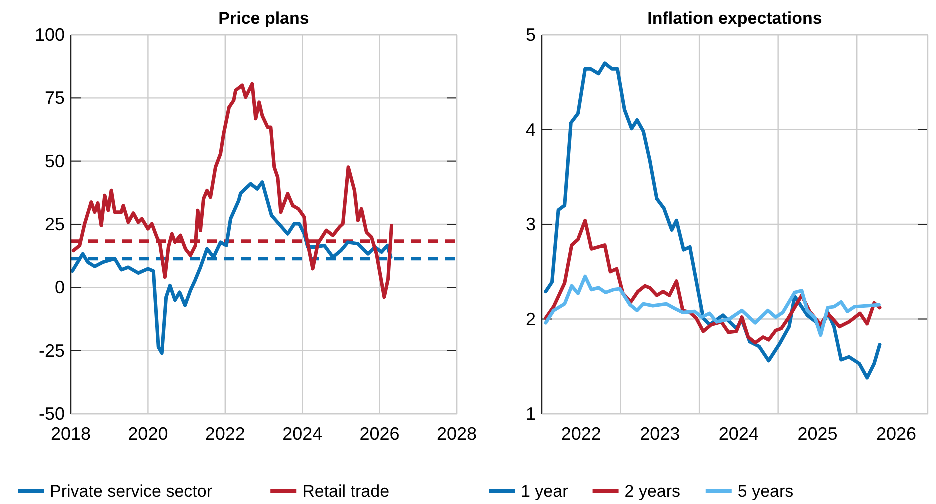  I want to click on y-tick-label: 0, so click(59, 288).